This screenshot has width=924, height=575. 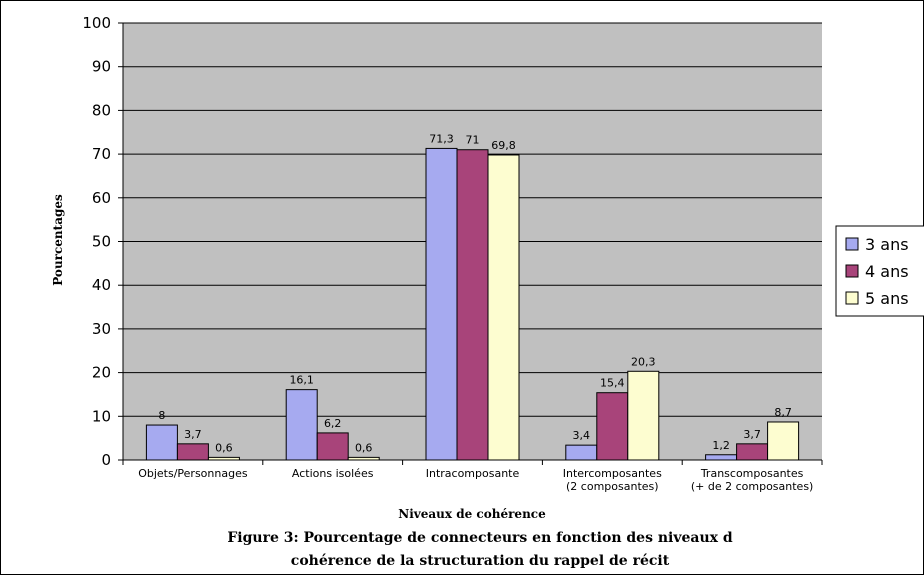 What do you see at coordinates (101, 154) in the screenshot?
I see `y-tick-label: 70` at bounding box center [101, 154].